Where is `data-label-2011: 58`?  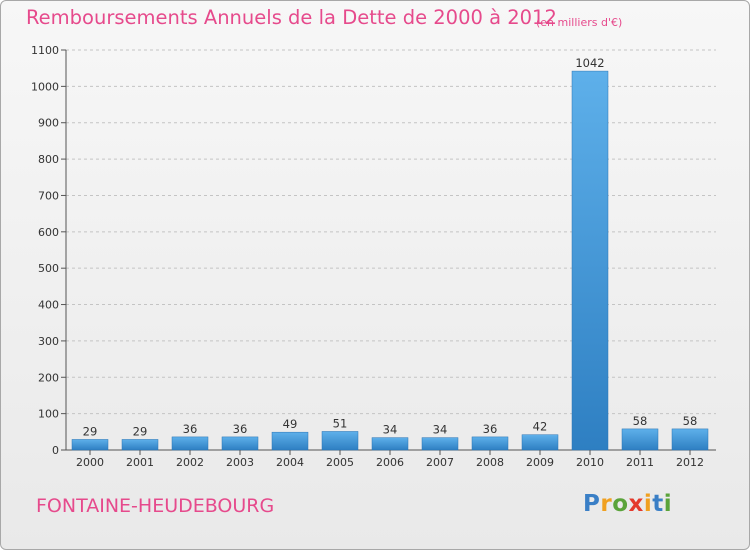
data-label-2011: 58 is located at coordinates (640, 421).